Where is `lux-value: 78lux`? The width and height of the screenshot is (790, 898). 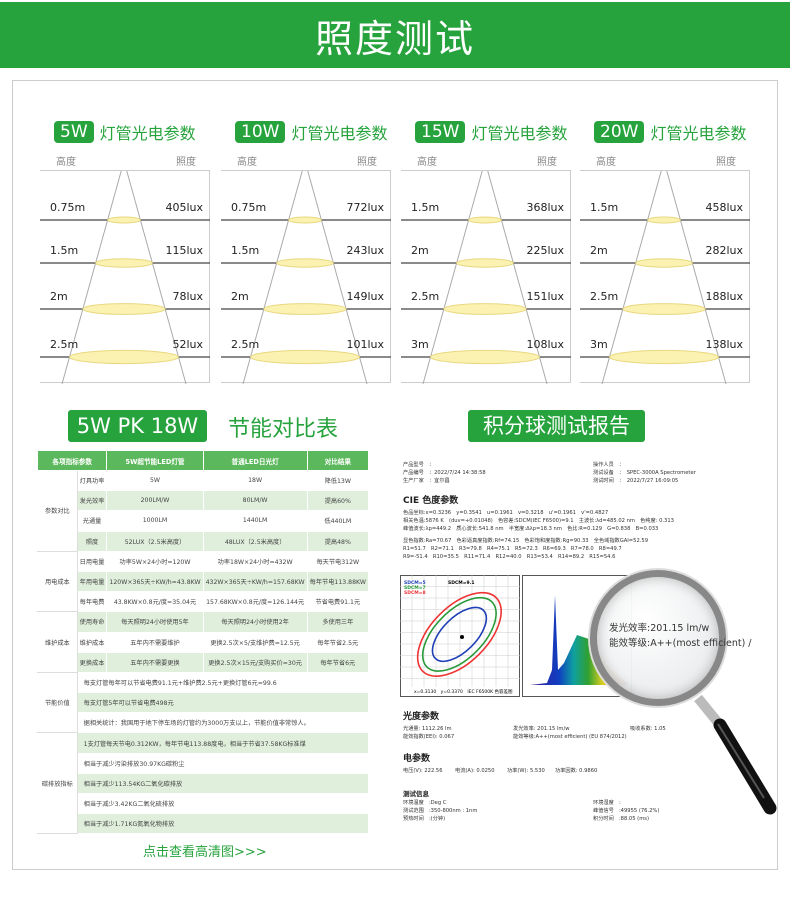
lux-value: 78lux is located at coordinates (187, 296).